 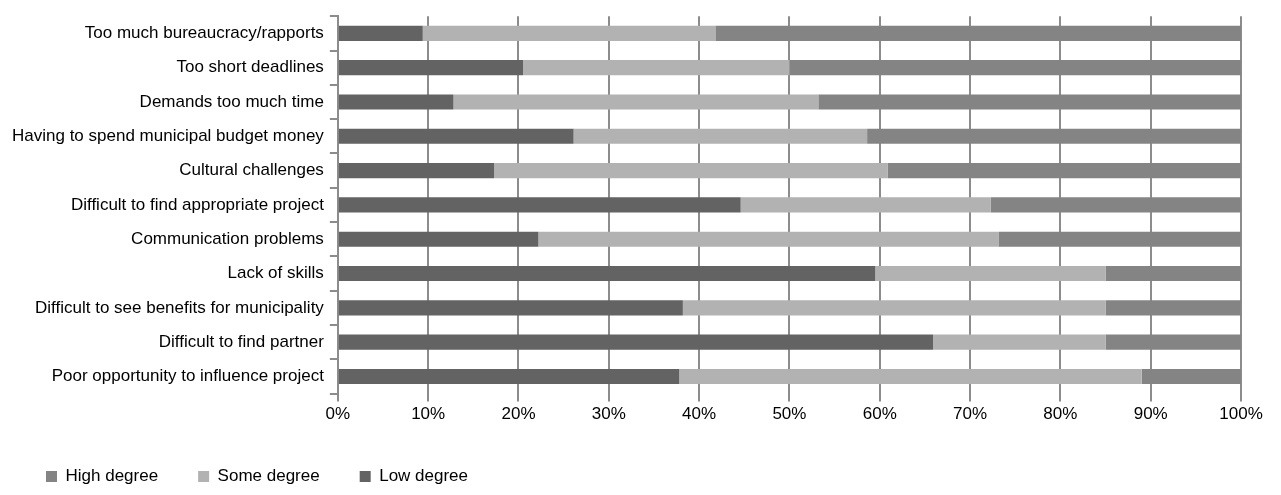 I want to click on y-tick-label: Communication problems, so click(x=227, y=238).